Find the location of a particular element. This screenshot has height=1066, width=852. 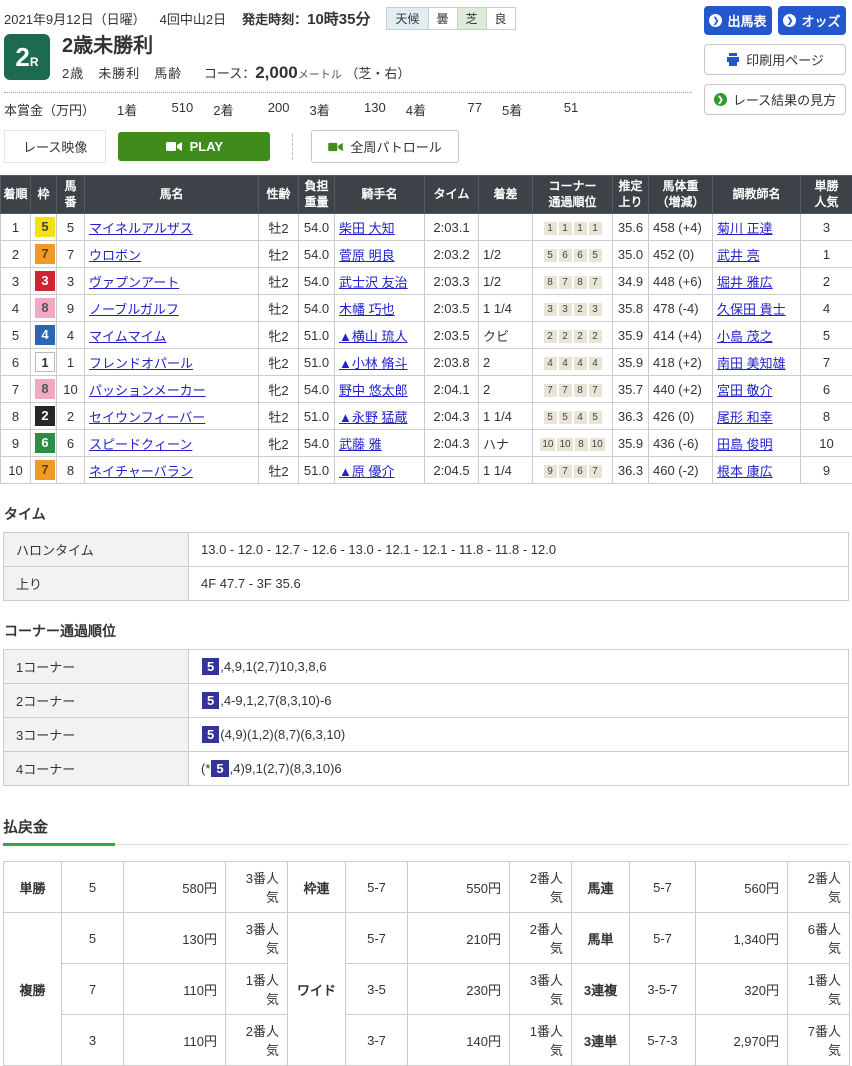

jockey-link: 菅原 明良 is located at coordinates (367, 255).